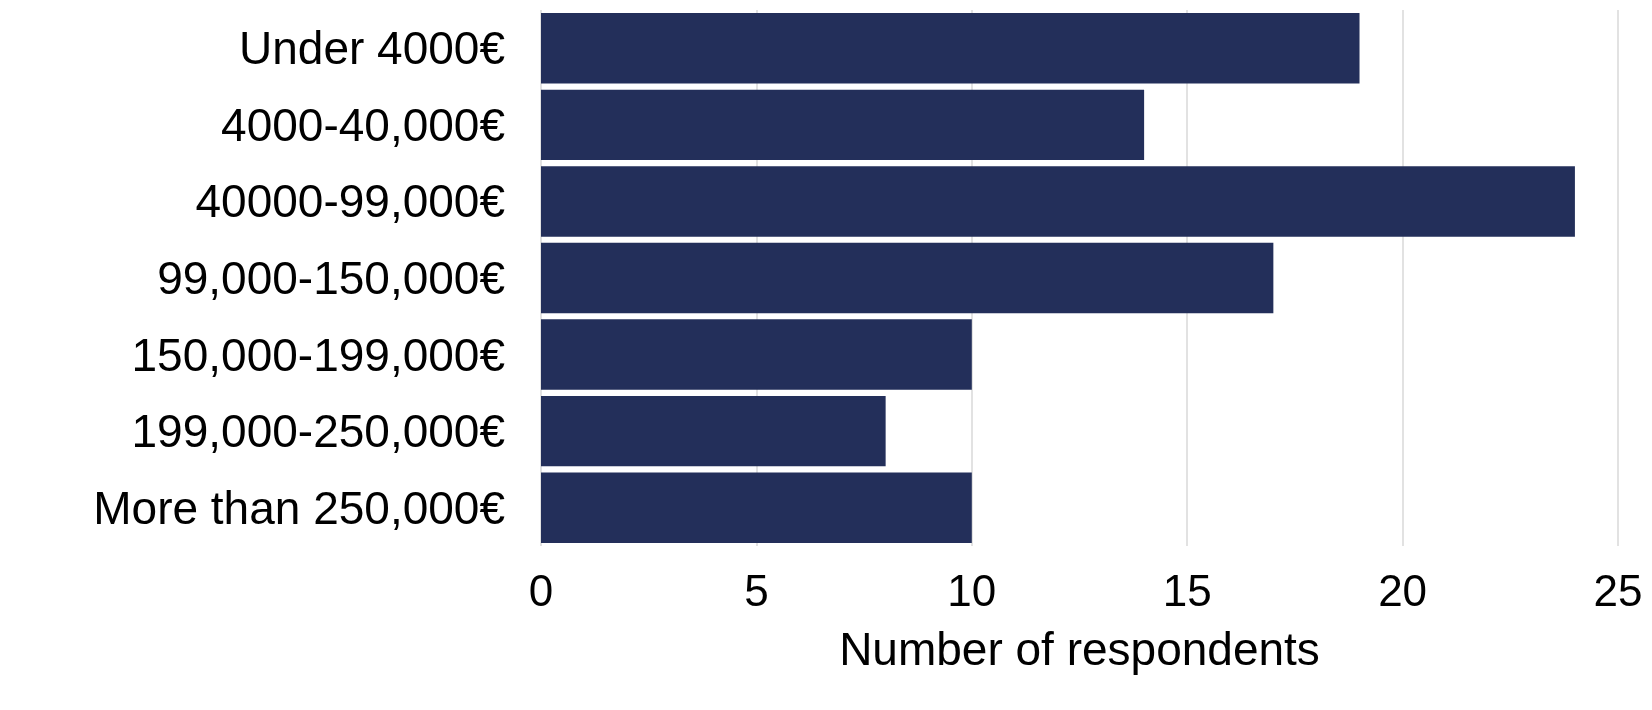 The image size is (1652, 710). I want to click on y-tick-label: Under 4000€, so click(372, 48).